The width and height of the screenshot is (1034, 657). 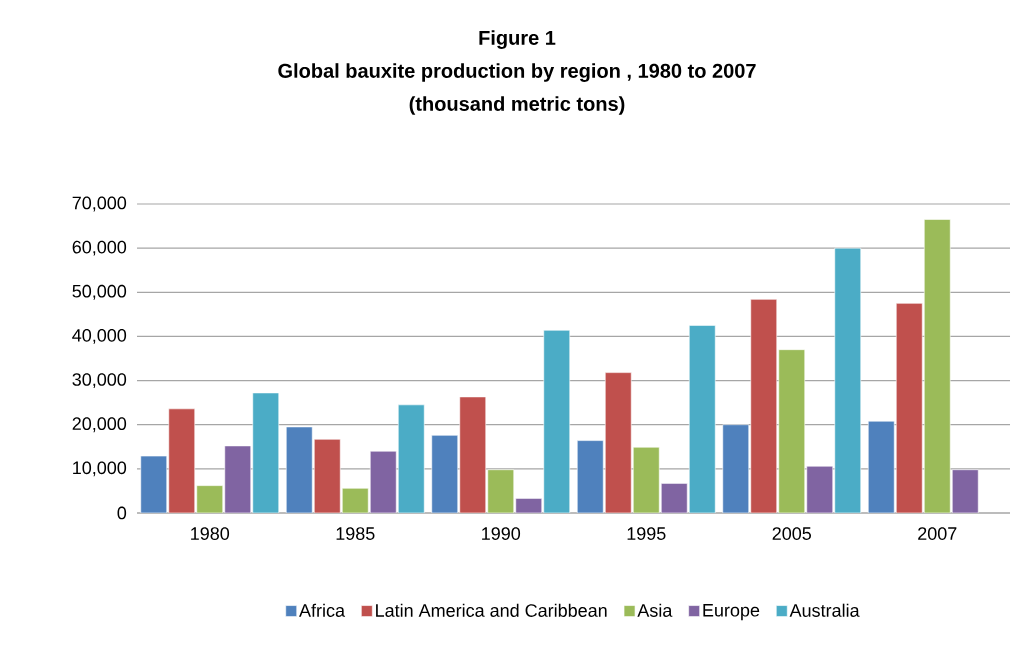 I want to click on x-tick-label: 2005, so click(x=792, y=533).